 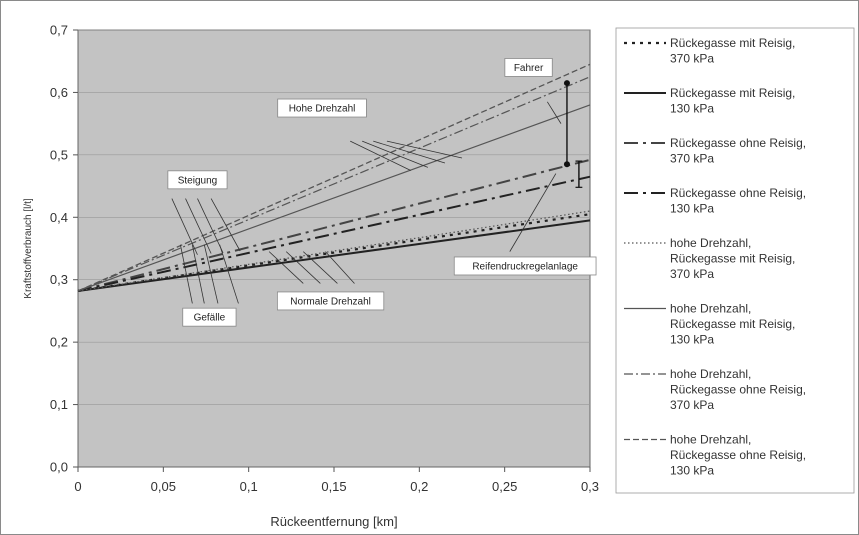 I want to click on legend-entry: Rückegasse mit Reisig, 370 kPa, so click(x=709, y=51).